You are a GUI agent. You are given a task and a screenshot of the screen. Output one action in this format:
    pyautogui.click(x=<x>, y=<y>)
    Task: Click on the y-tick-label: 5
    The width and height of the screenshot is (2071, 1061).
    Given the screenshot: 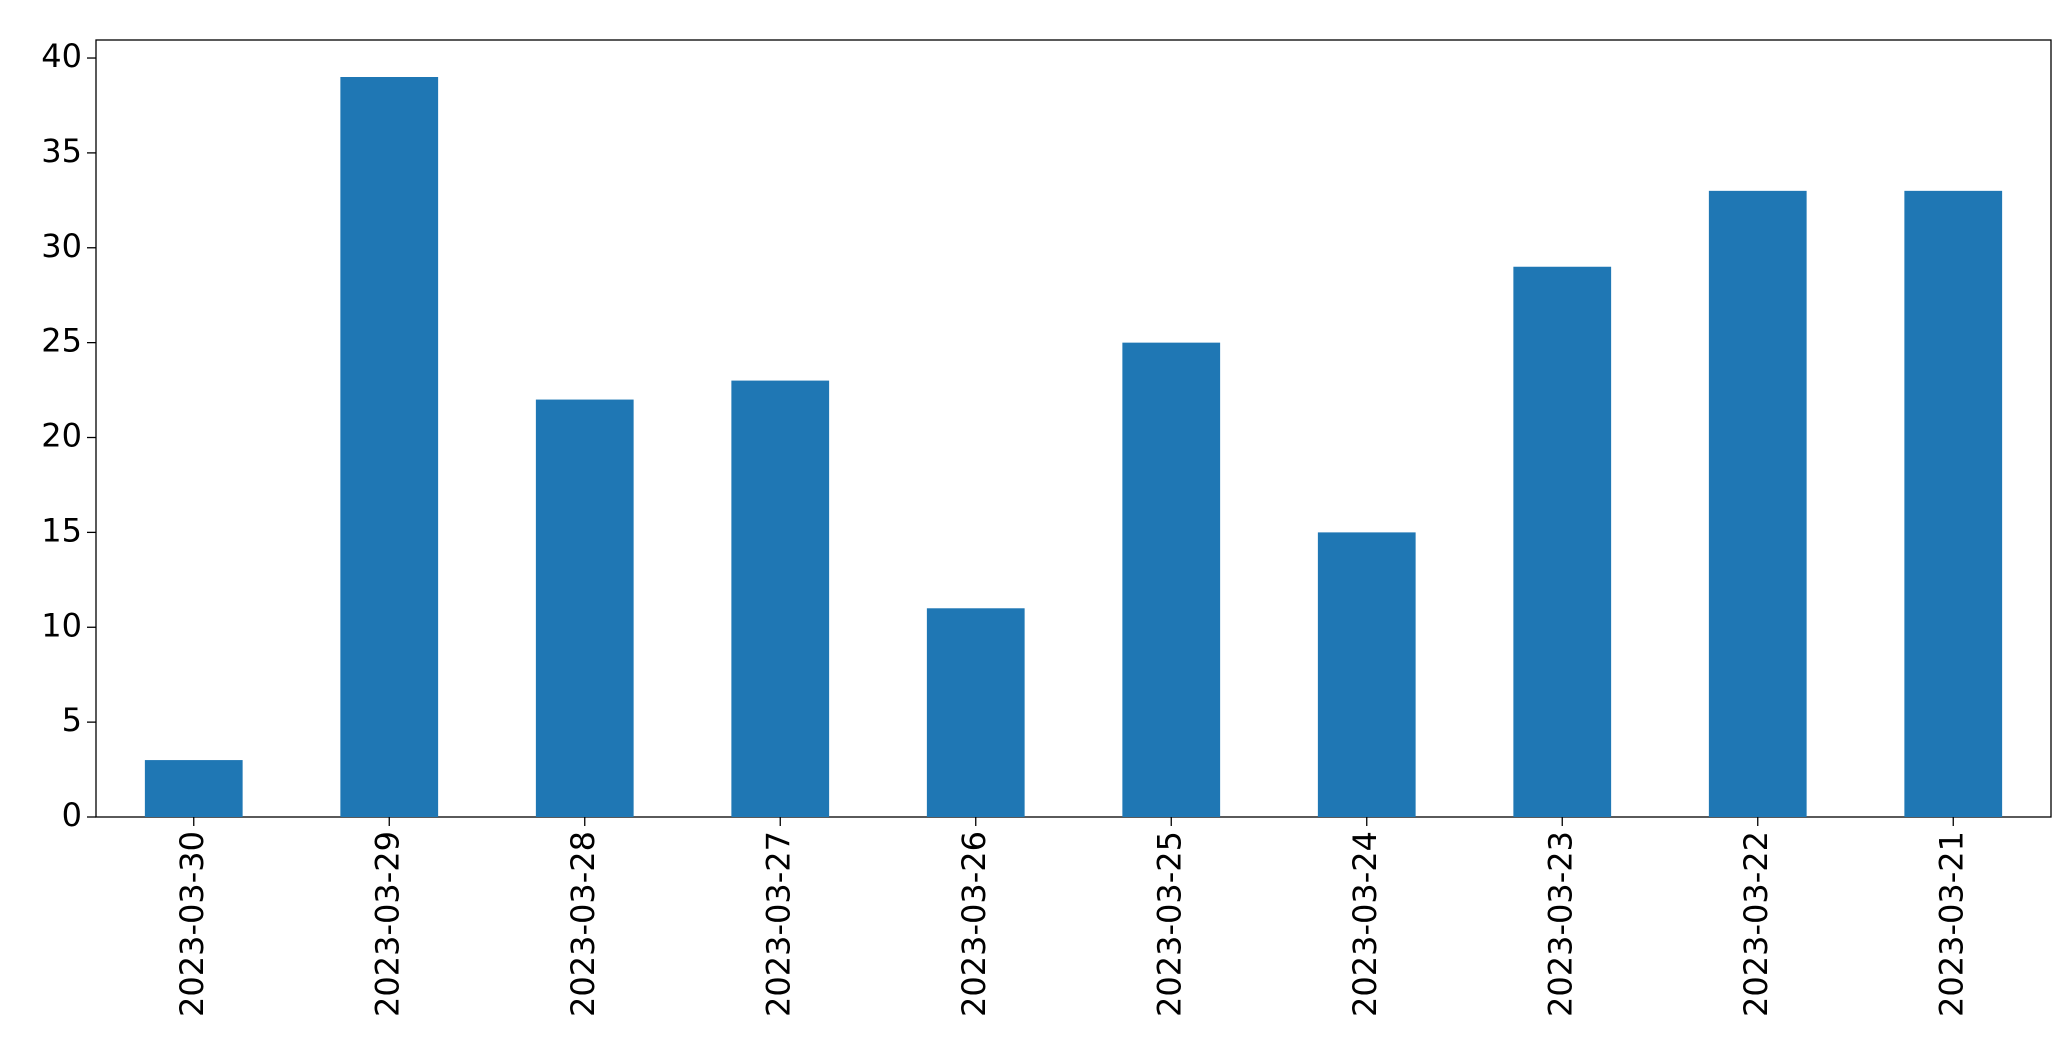 What is the action you would take?
    pyautogui.click(x=72, y=720)
    